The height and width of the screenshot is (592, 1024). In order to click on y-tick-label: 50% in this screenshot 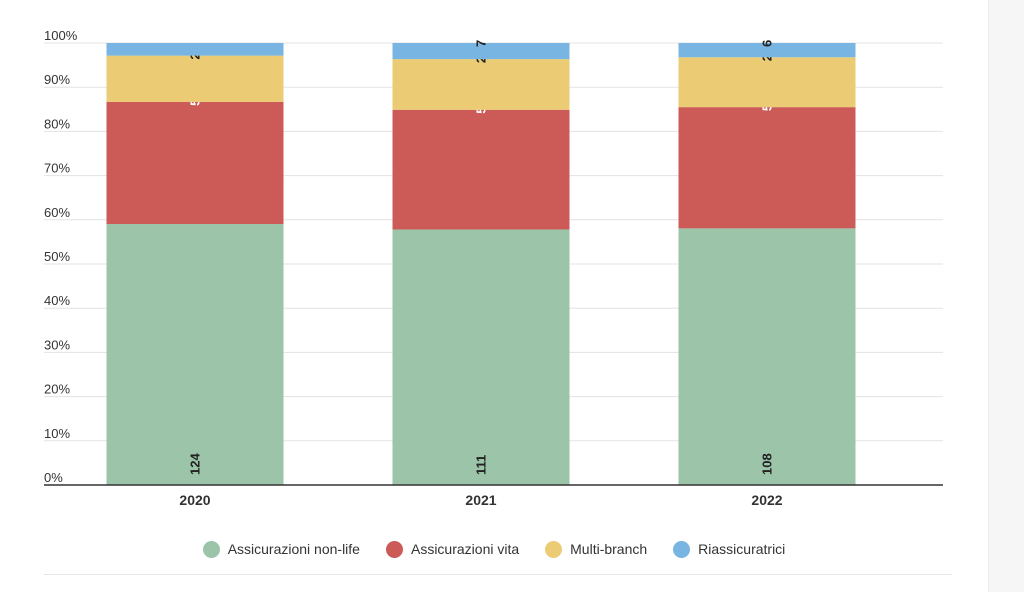, I will do `click(57, 256)`.